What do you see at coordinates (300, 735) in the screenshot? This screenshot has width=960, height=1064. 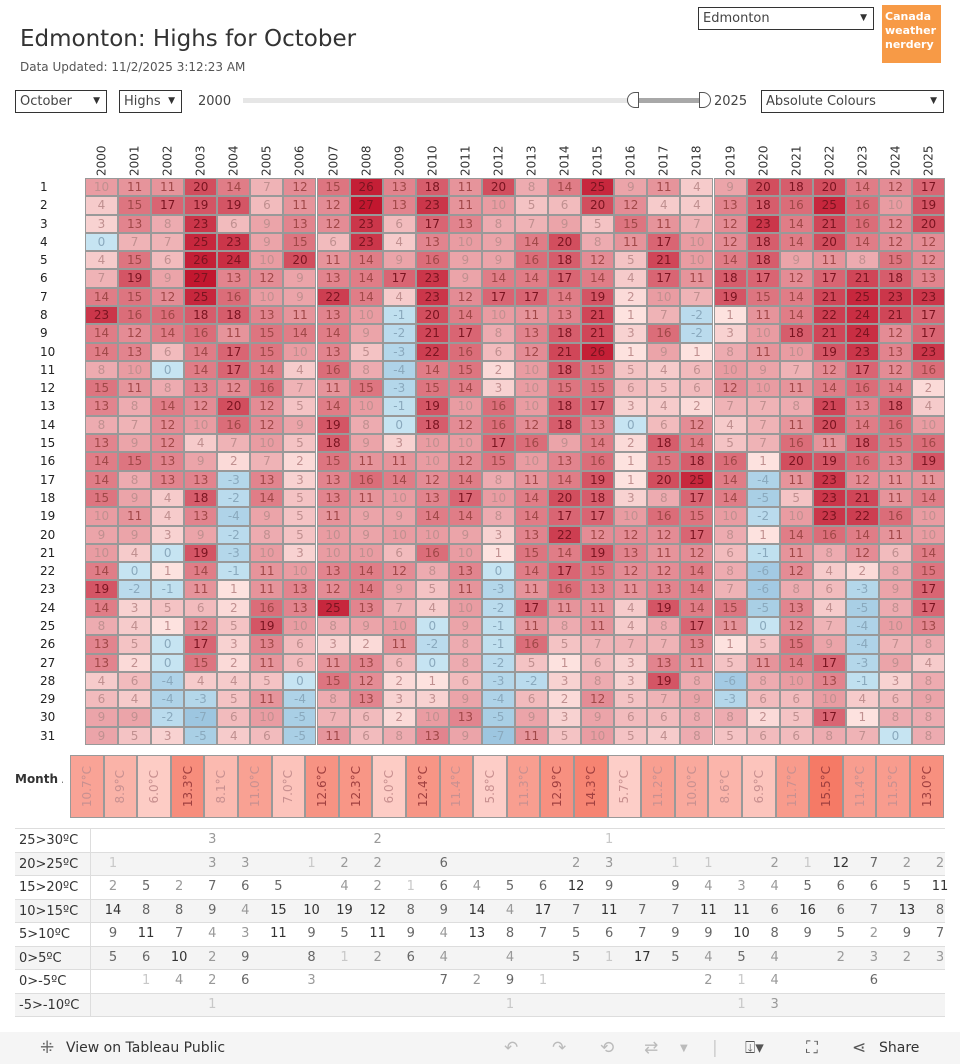 I see `heatmap-cell: -5` at bounding box center [300, 735].